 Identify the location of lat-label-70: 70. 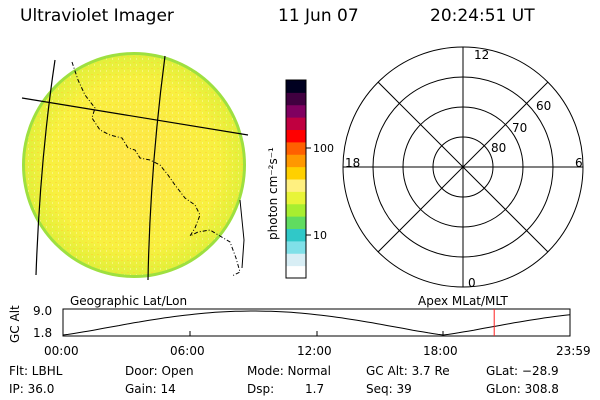
(519, 128).